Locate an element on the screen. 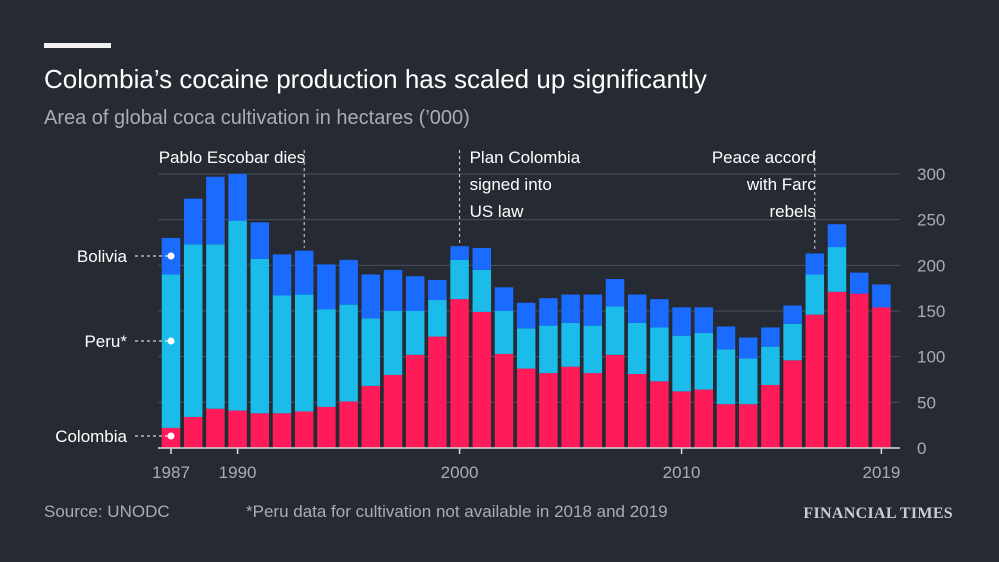 Image resolution: width=999 pixels, height=562 pixels. bar-bolivia-1989 is located at coordinates (215, 210).